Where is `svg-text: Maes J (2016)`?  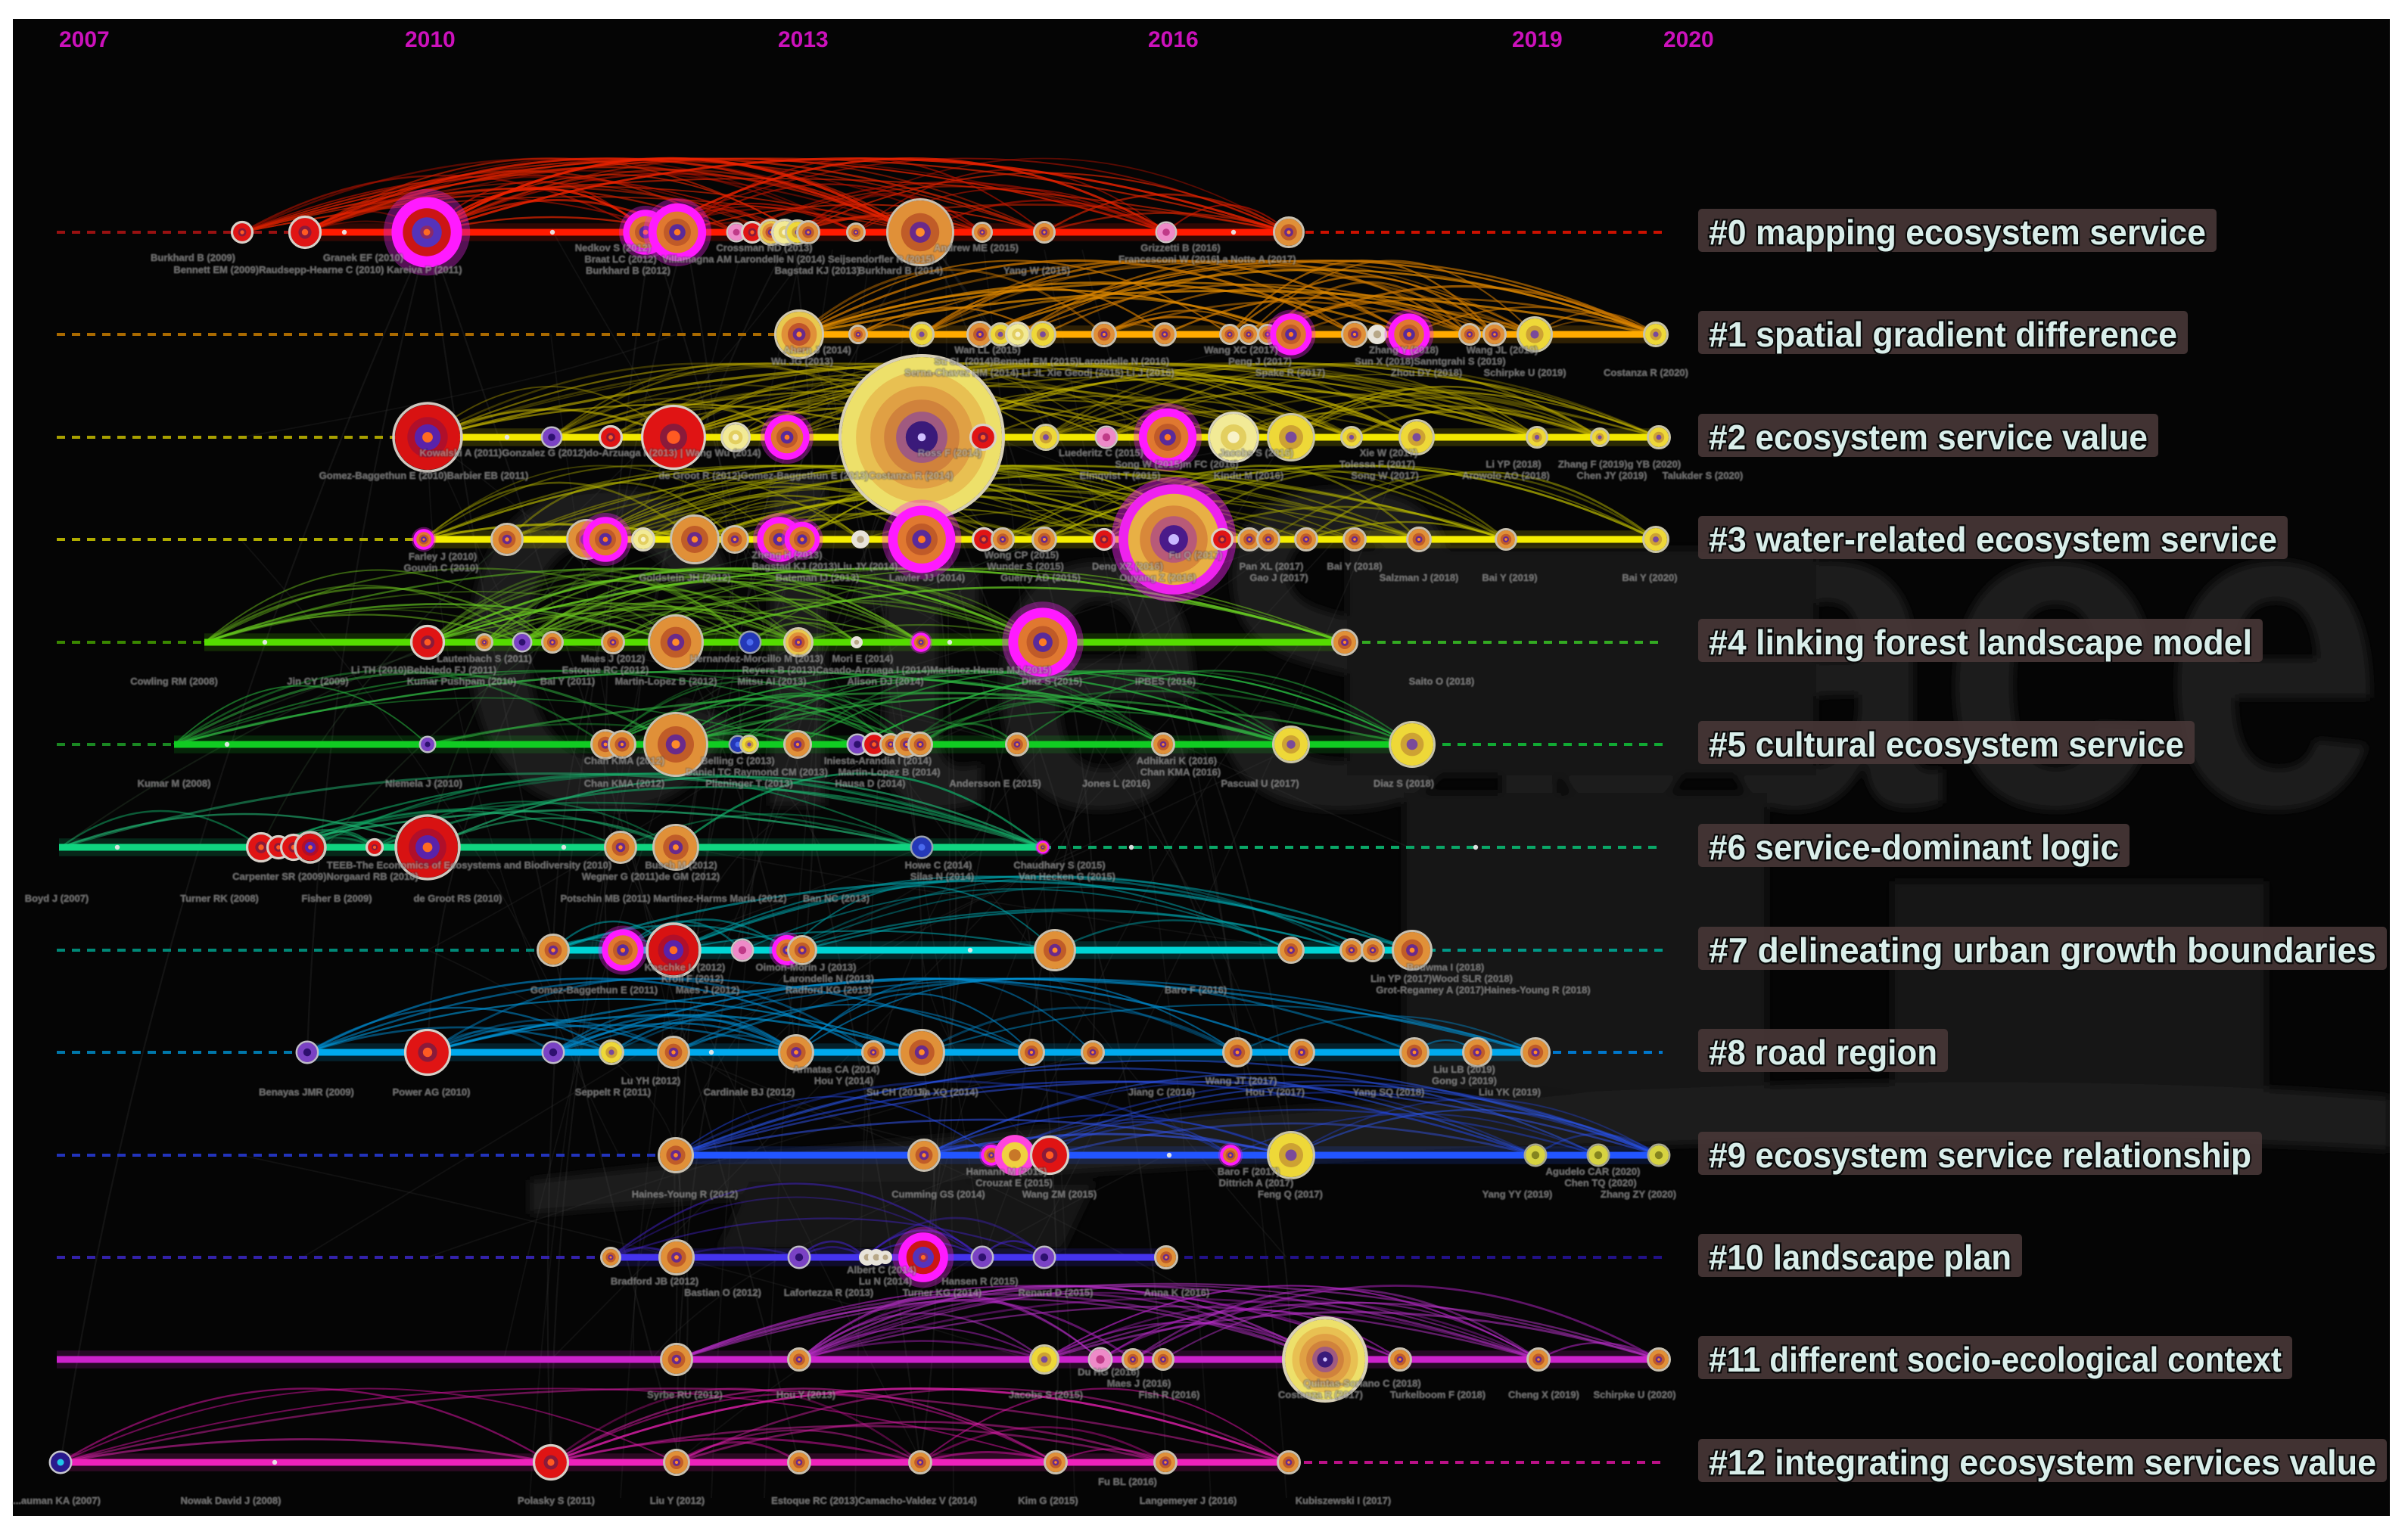
svg-text: Maes J (2016) is located at coordinates (1139, 1384).